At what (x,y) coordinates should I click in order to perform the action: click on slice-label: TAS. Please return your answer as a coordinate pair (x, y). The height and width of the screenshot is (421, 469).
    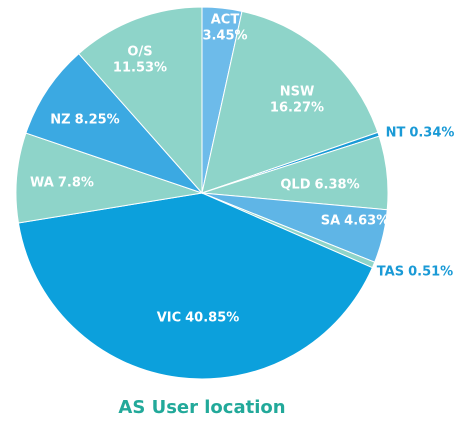
    Looking at the image, I should click on (390, 272).